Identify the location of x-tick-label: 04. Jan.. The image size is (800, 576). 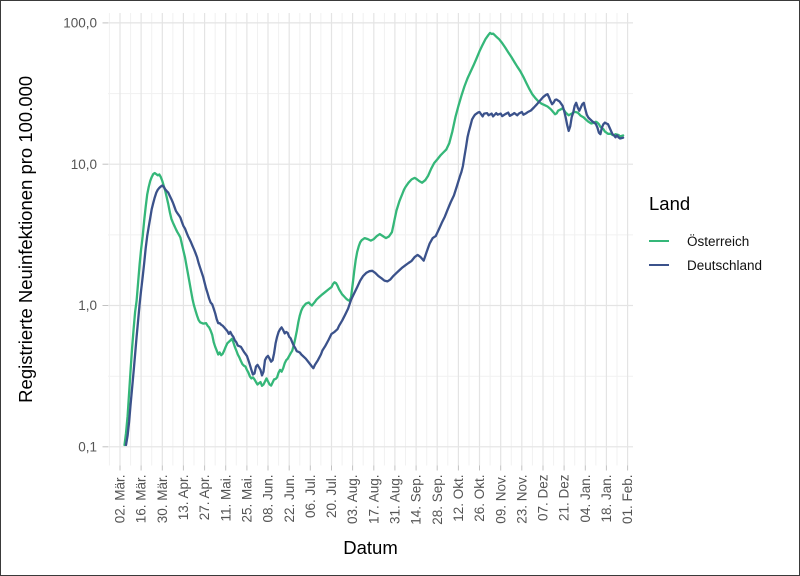
(585, 499).